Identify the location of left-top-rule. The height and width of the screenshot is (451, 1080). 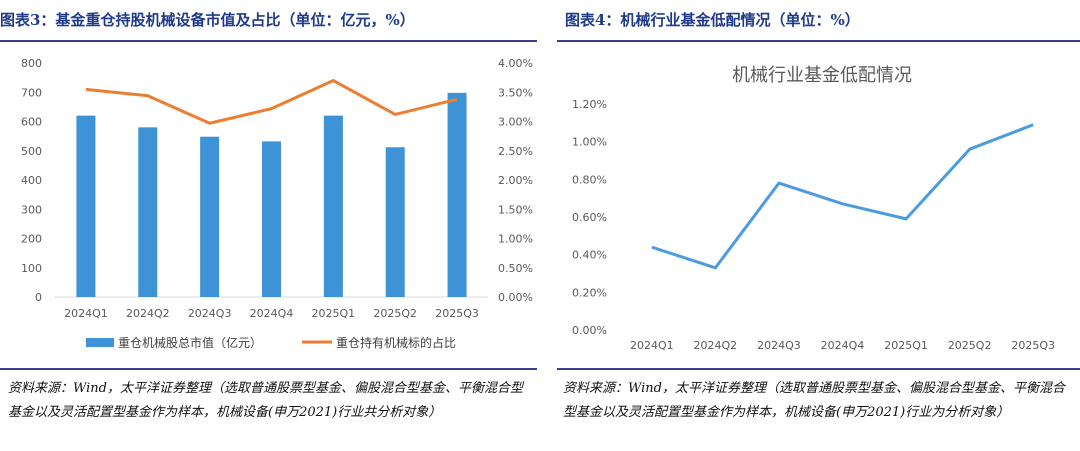
(268, 41).